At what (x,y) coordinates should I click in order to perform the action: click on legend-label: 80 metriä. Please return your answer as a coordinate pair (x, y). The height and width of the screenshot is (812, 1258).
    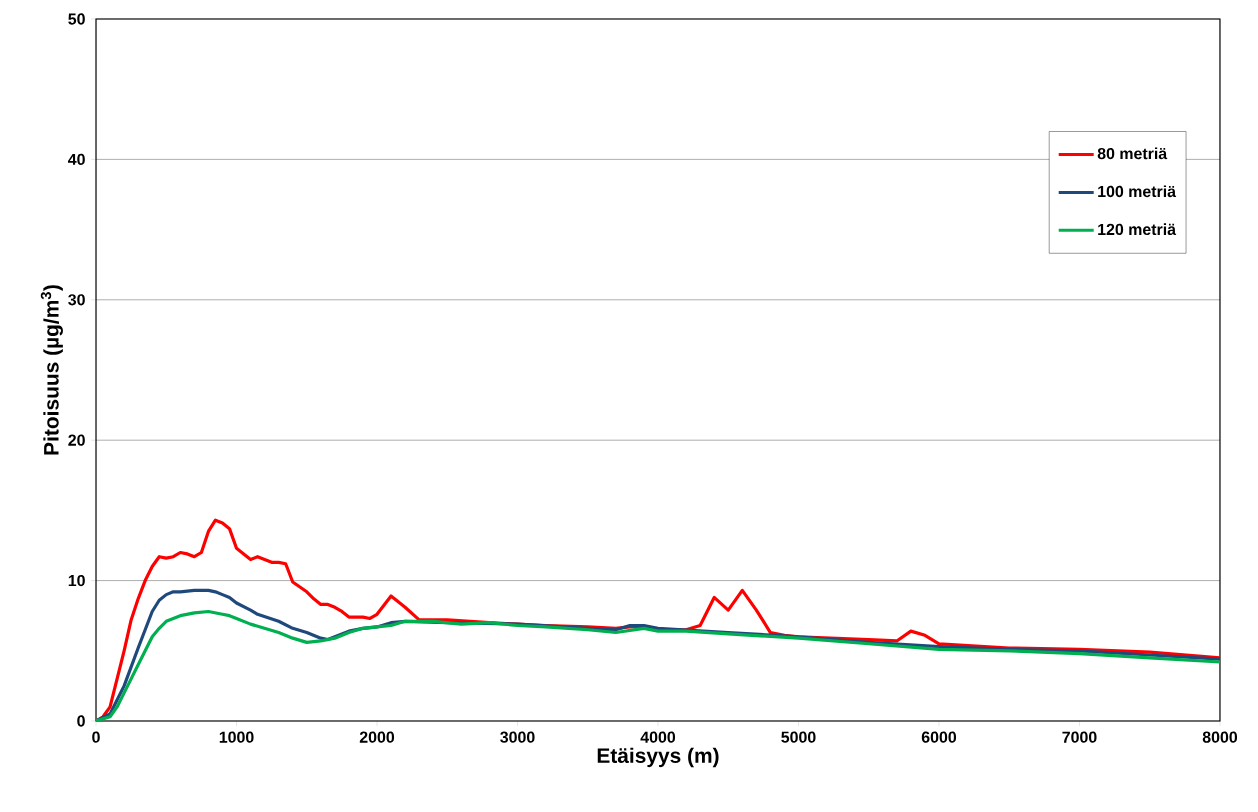
    Looking at the image, I should click on (1132, 153).